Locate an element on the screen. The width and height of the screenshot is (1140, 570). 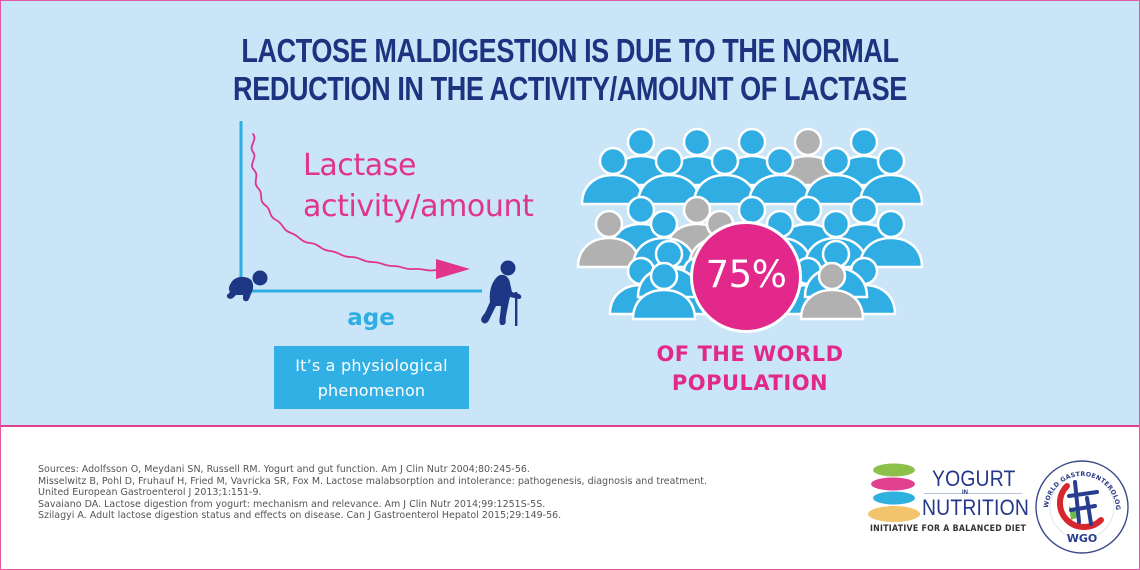
wgo-red-arc is located at coordinates (1080, 507).